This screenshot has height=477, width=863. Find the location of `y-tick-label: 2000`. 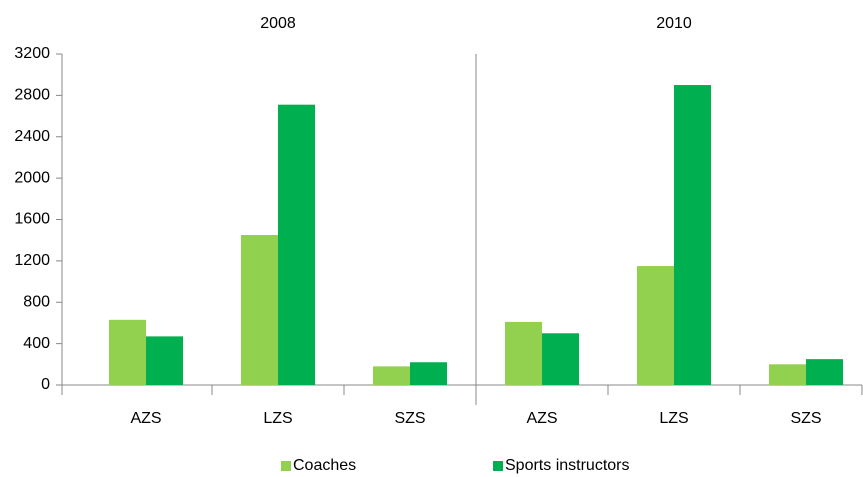

y-tick-label: 2000 is located at coordinates (32, 177).